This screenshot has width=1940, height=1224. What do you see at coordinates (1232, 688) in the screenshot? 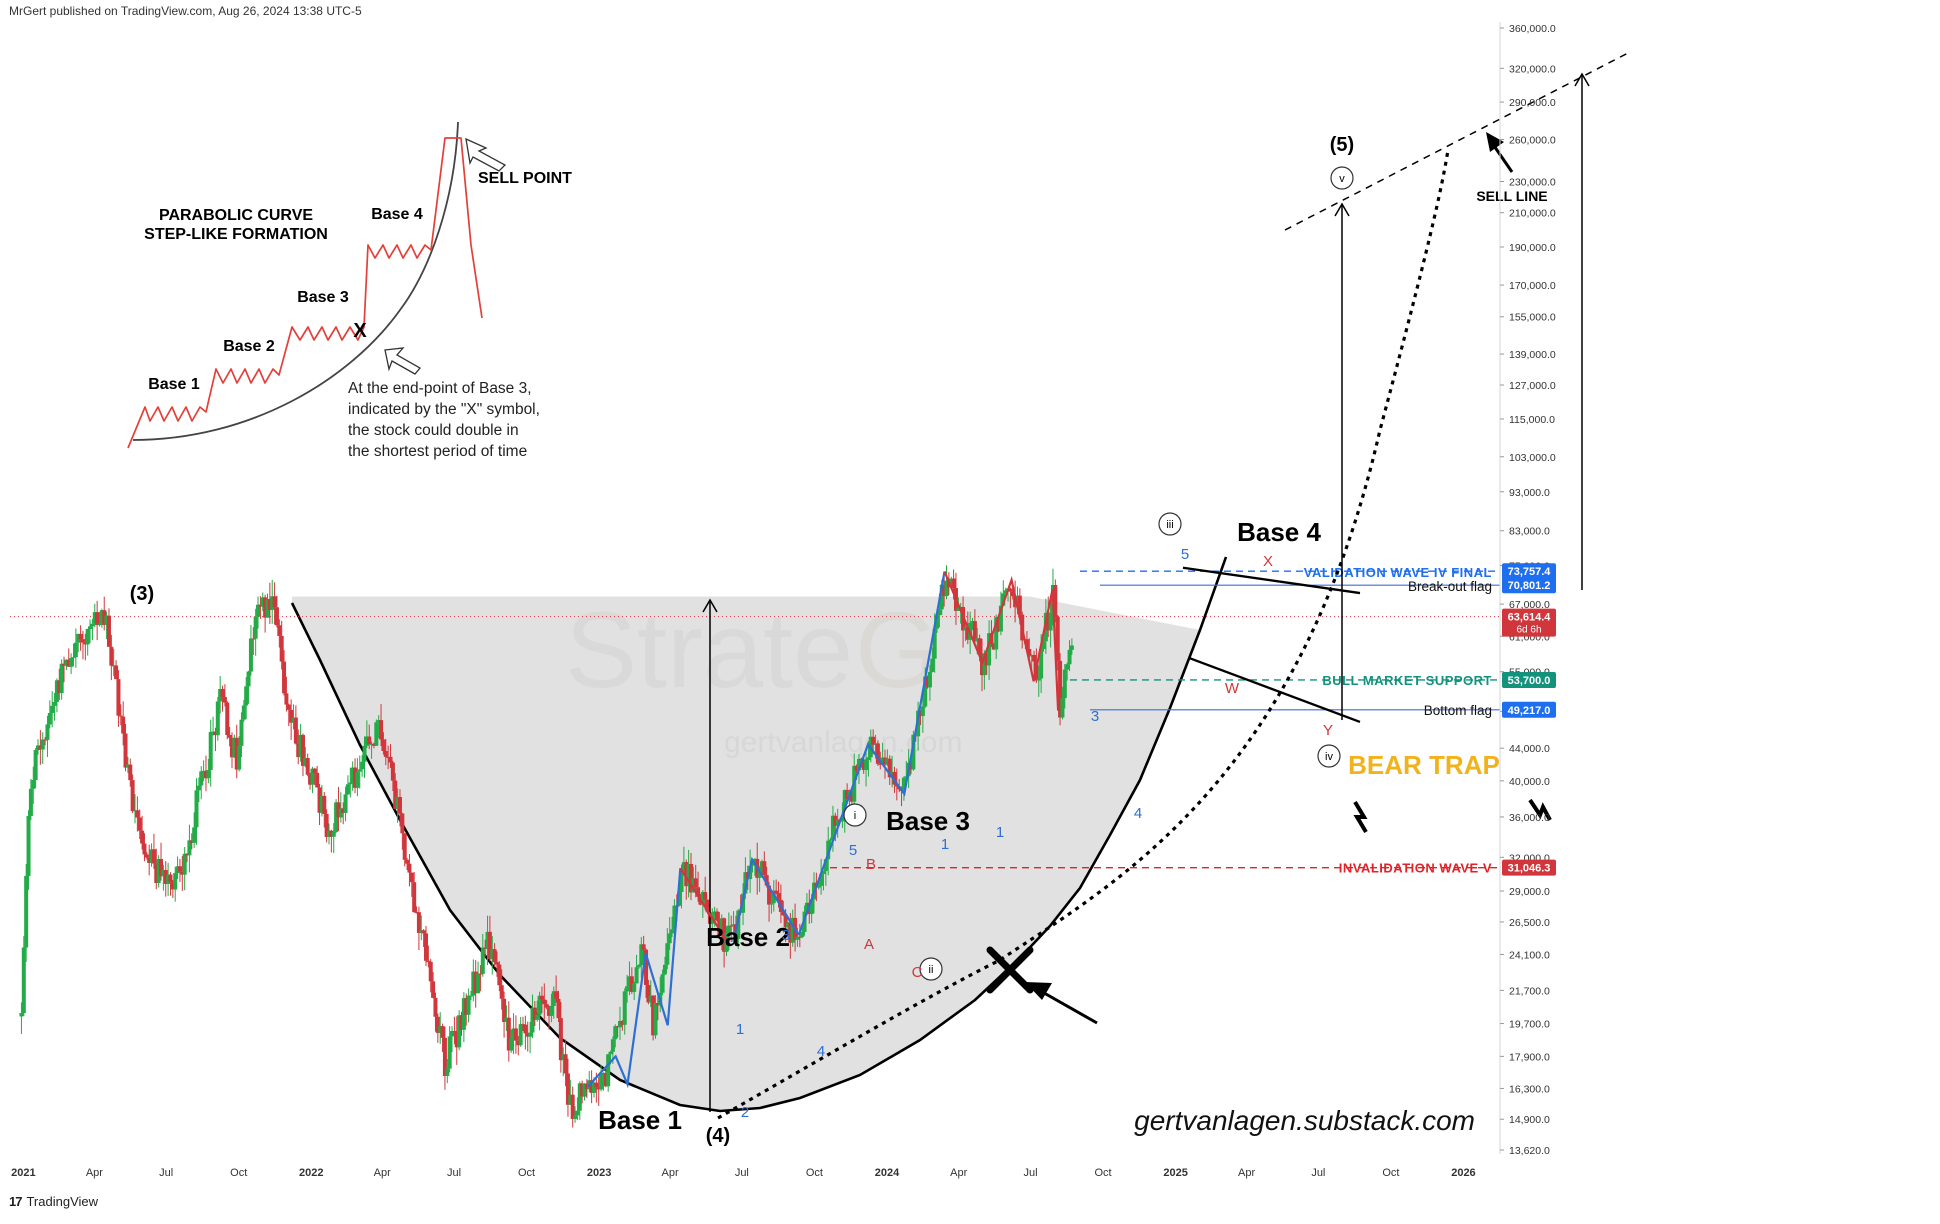
I see `red-wave-letter: W` at bounding box center [1232, 688].